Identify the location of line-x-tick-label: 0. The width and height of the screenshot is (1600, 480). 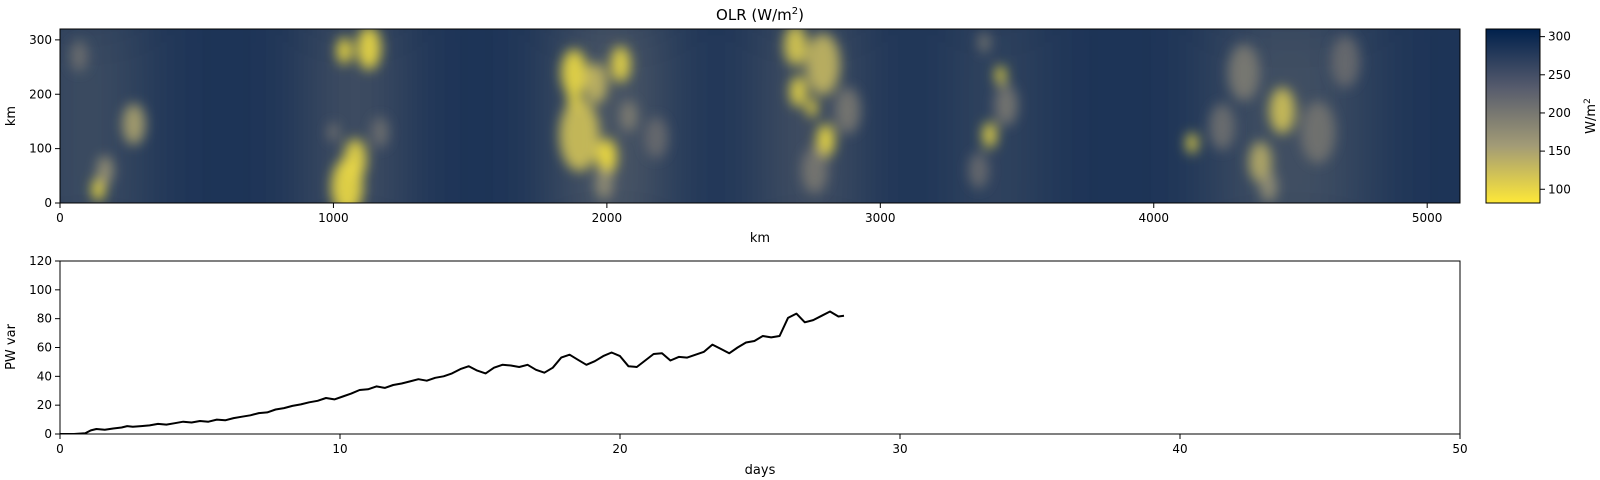
(60, 449).